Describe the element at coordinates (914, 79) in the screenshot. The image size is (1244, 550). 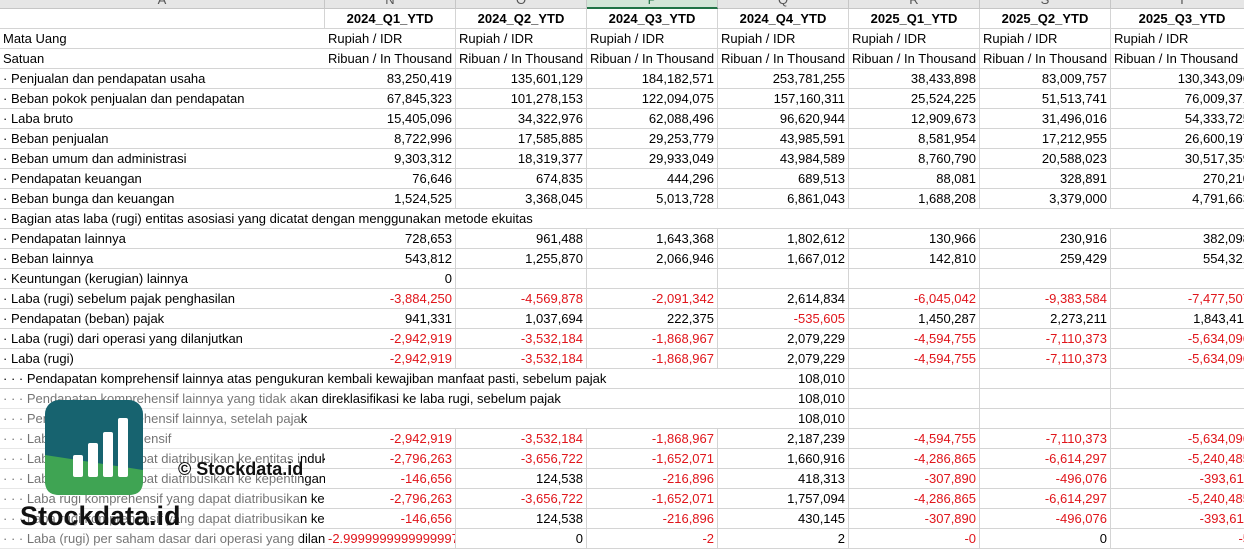
I see `value-cell: 38,433,898` at that location.